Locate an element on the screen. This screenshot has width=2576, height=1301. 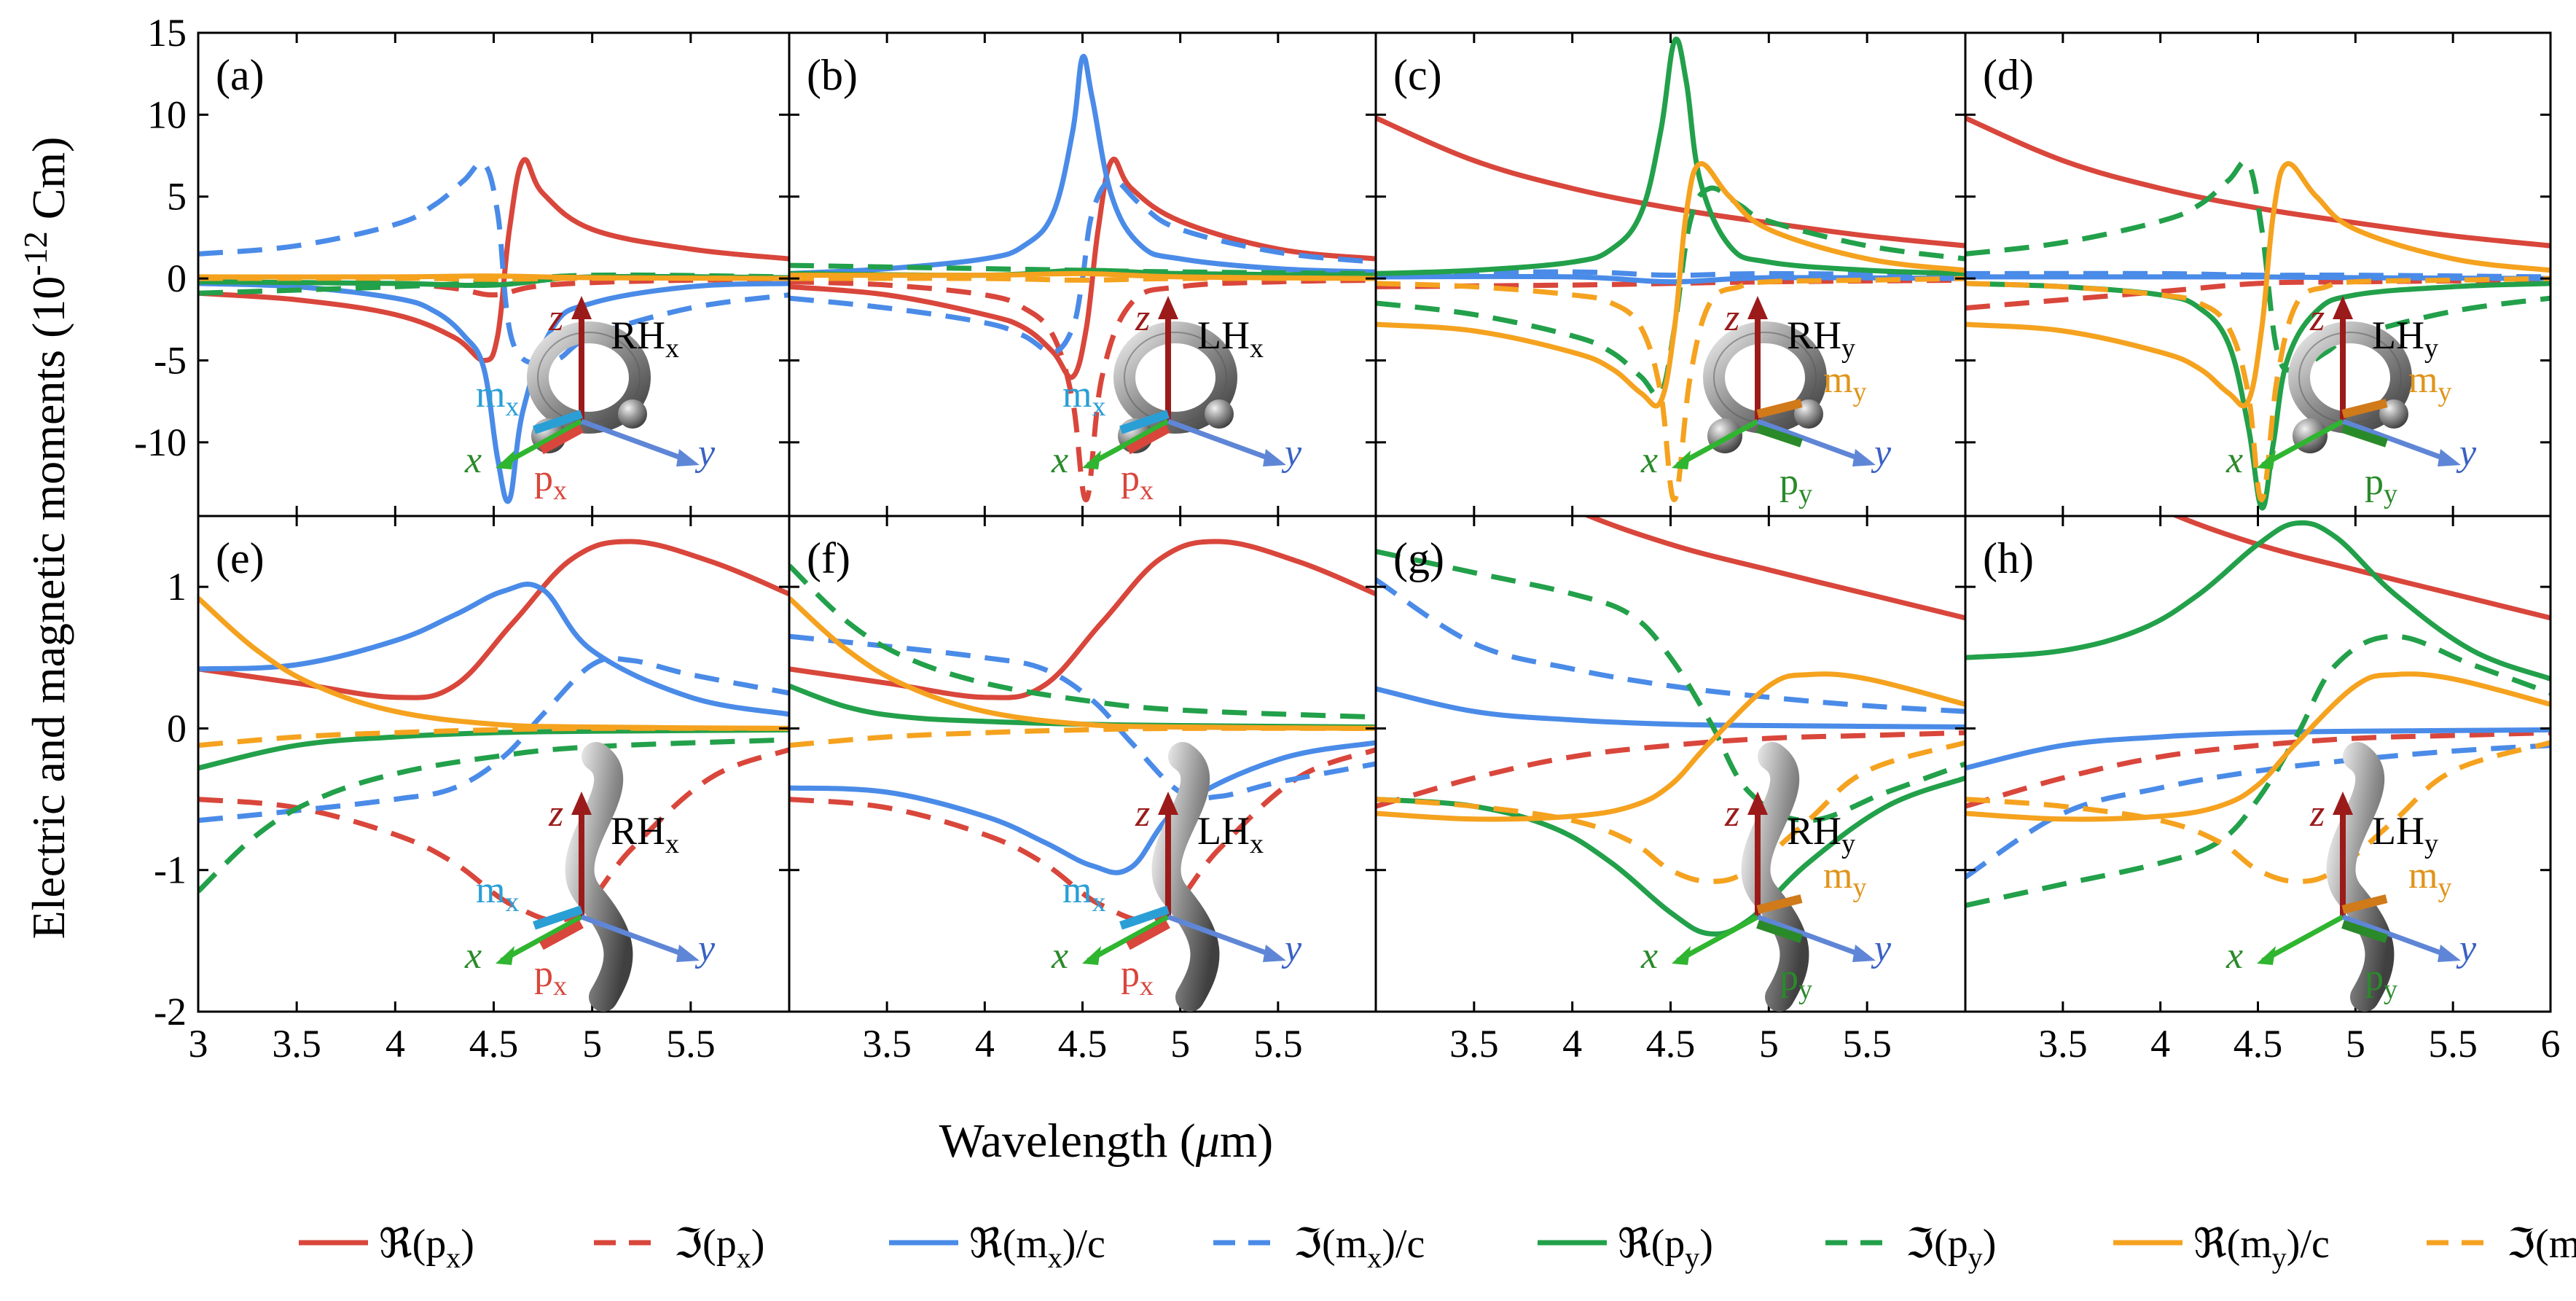
legend-entry: ℜ(py) is located at coordinates (1625, 1248).